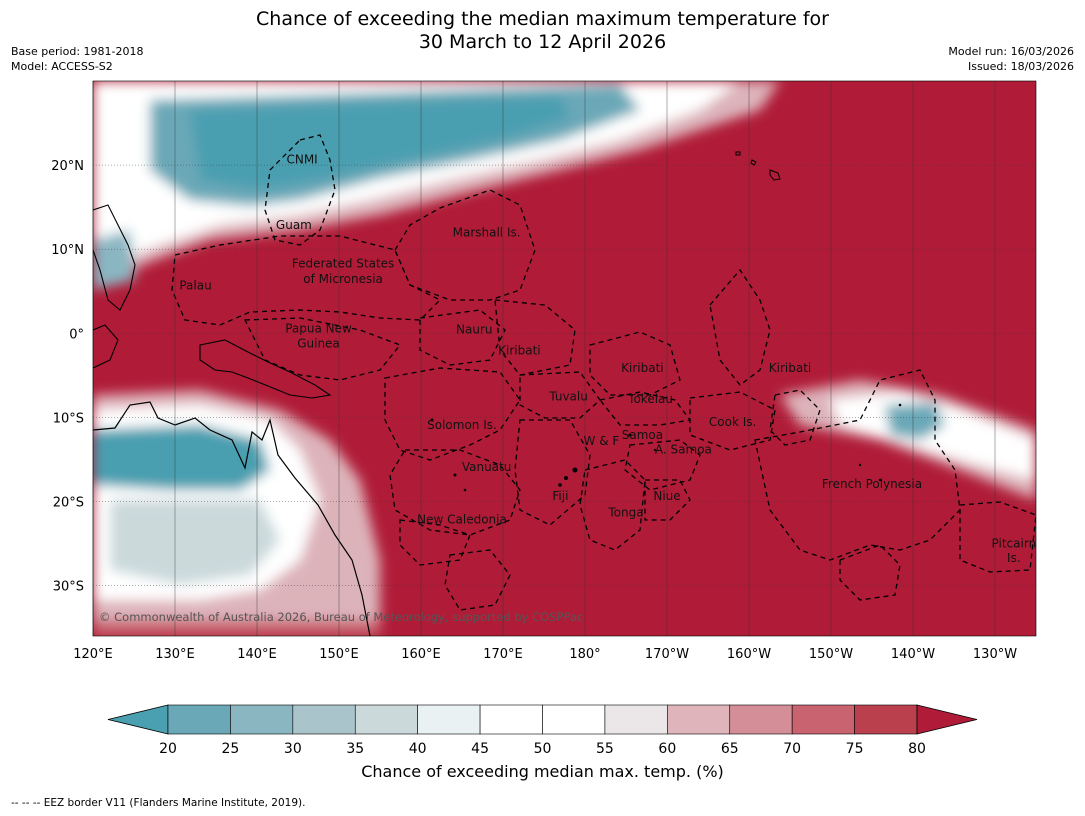 This screenshot has height=816, width=1085. What do you see at coordinates (480, 749) in the screenshot?
I see `colorbar-tick-label: 45` at bounding box center [480, 749].